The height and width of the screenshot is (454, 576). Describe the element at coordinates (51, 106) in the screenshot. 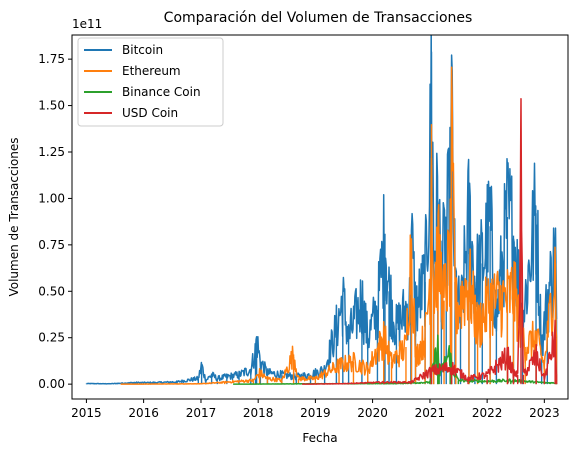

I see `y-tick-label: 1.50` at that location.